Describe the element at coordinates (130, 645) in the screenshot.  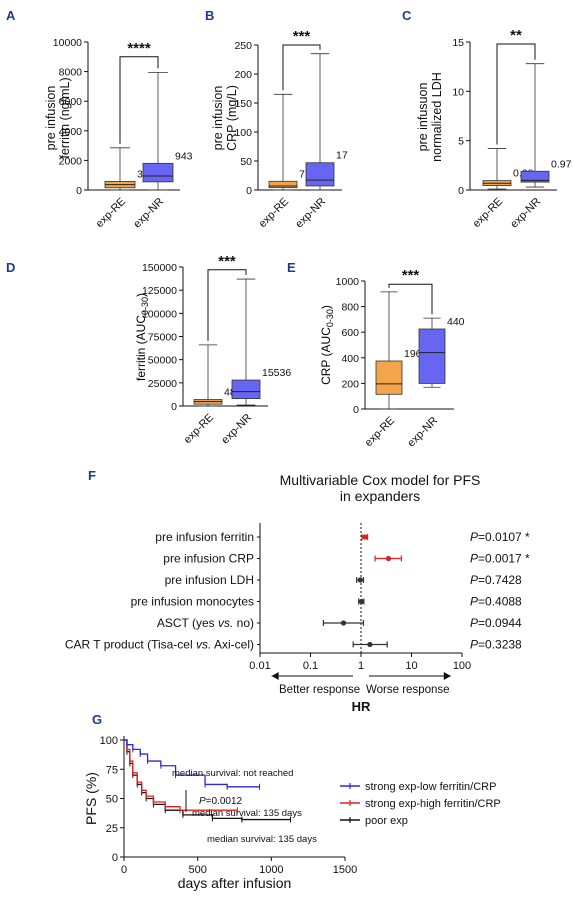
I see `forest-row-label-part: CAR T product (Tisa-cel` at that location.